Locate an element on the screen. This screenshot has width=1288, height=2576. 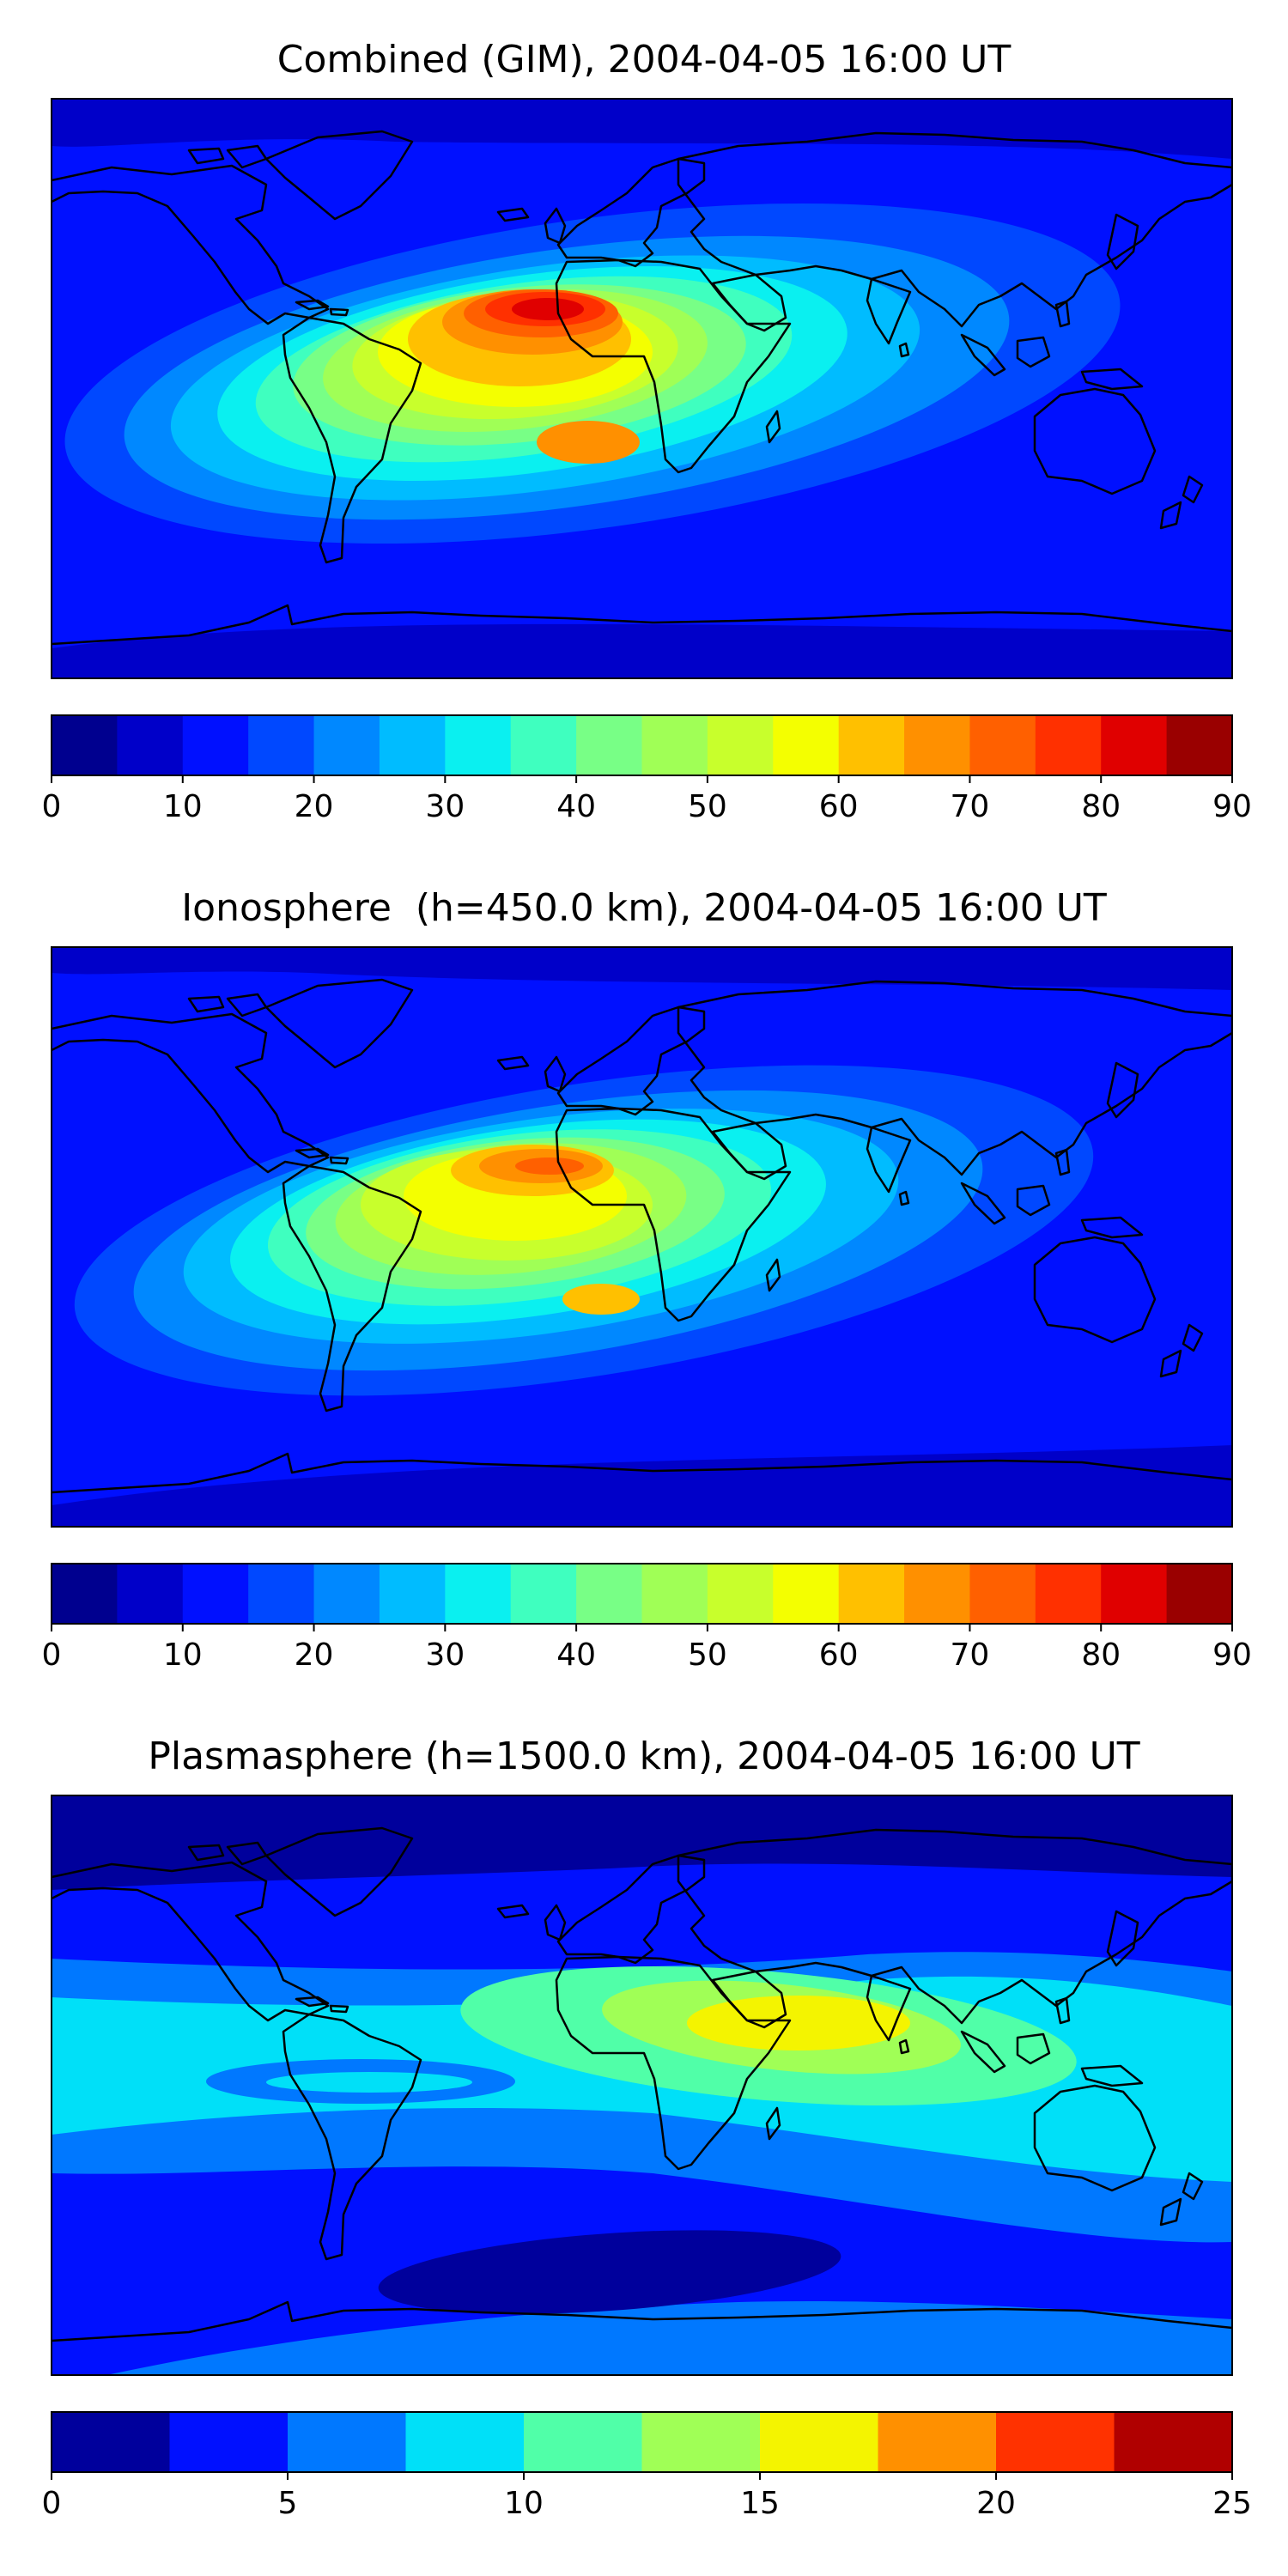
panel-3-colorbar: 0 5 10 15 20 25 is located at coordinates (647, 2466).